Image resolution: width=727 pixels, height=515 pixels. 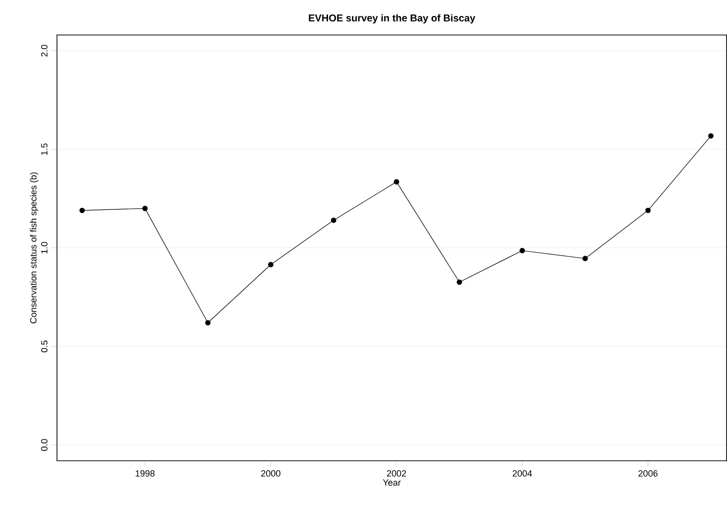 I want to click on x-tick-label: 2000, so click(x=270, y=473).